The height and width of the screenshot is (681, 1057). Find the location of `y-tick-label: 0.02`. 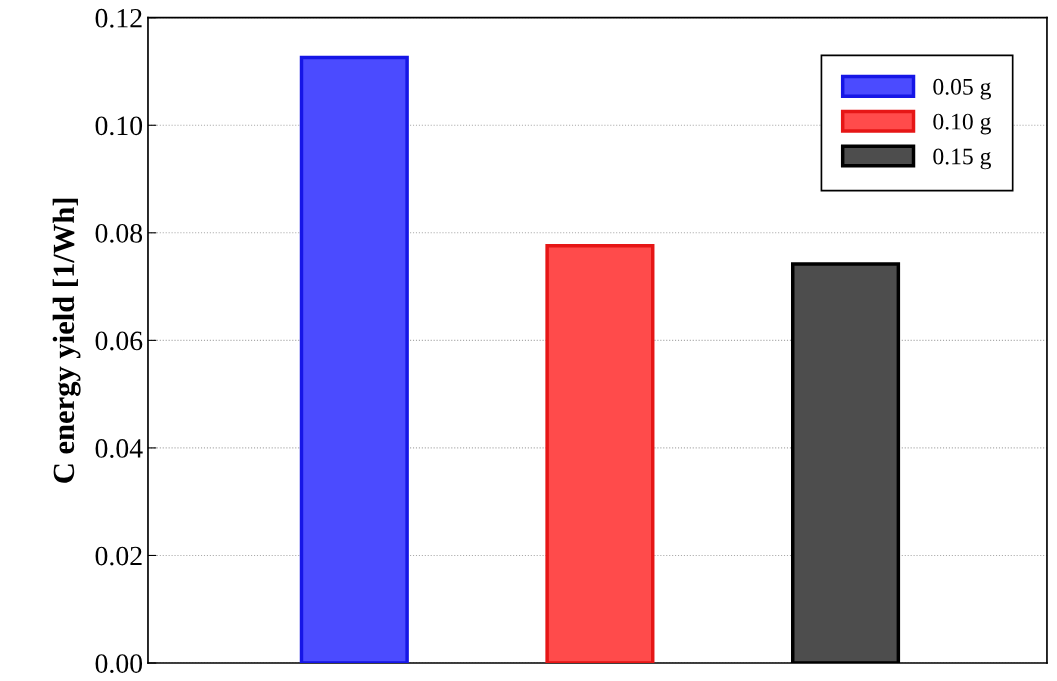

y-tick-label: 0.02 is located at coordinates (118, 556).